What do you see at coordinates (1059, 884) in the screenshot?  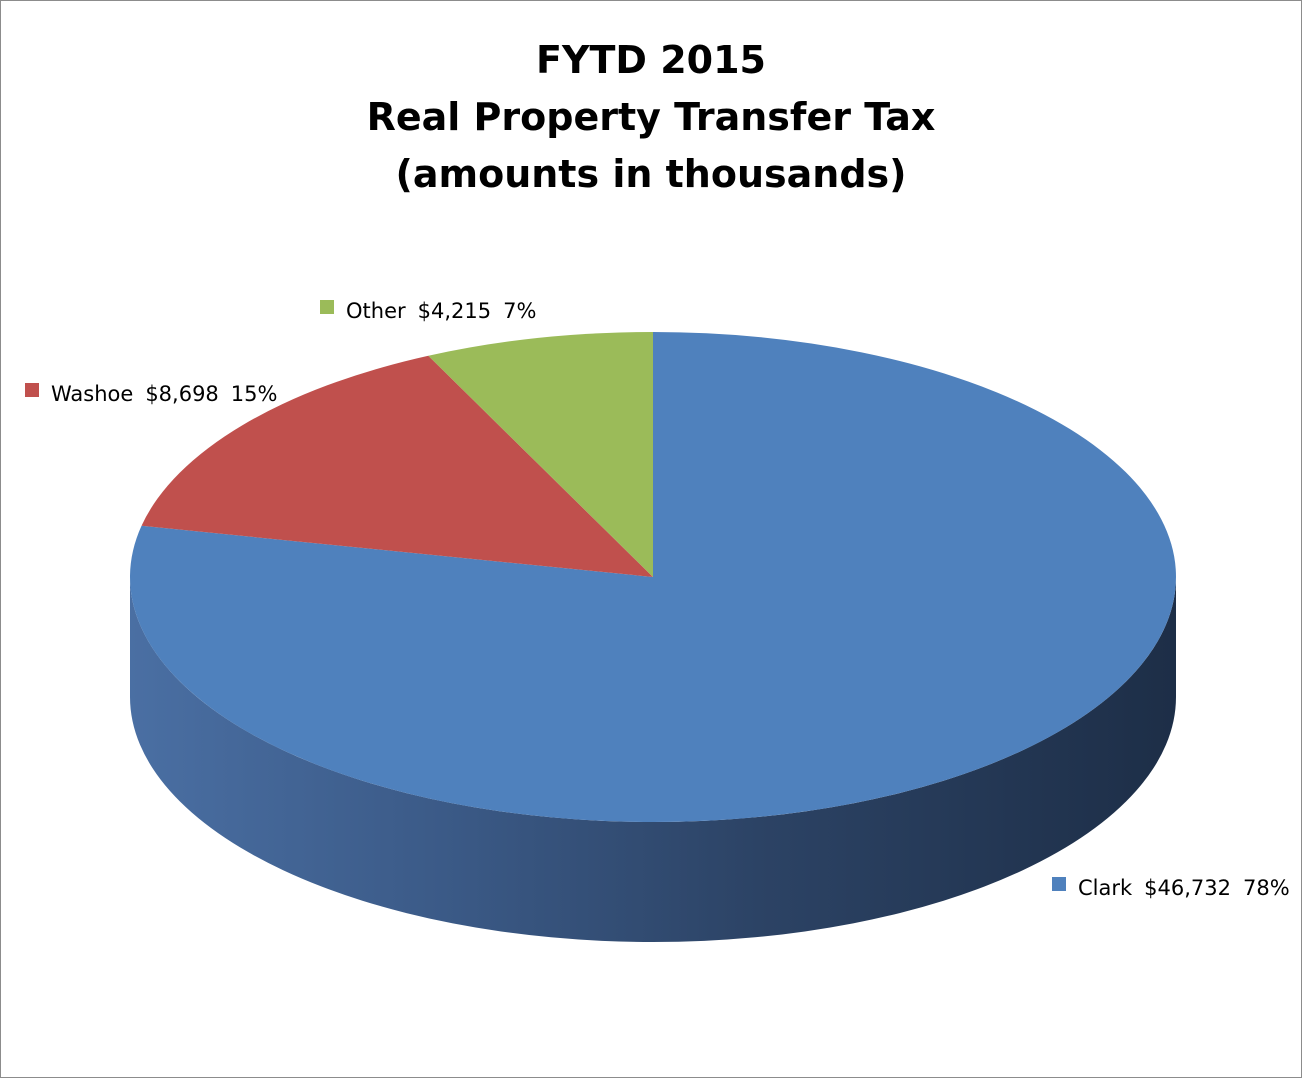 I see `legend-key-clark` at bounding box center [1059, 884].